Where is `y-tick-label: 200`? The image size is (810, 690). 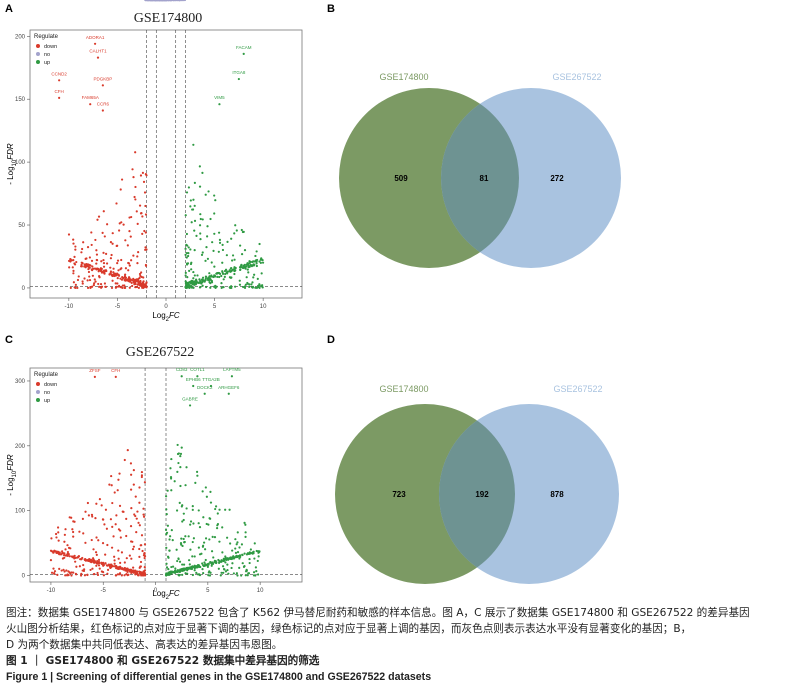
y-tick-label: 200 is located at coordinates (20, 447).